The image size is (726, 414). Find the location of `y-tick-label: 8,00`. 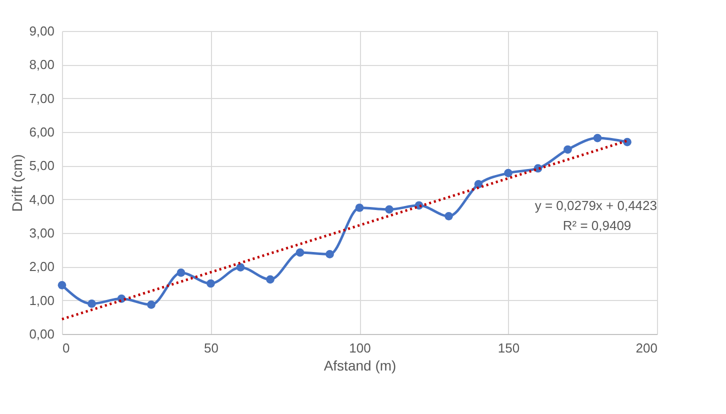

y-tick-label: 8,00 is located at coordinates (41, 64).